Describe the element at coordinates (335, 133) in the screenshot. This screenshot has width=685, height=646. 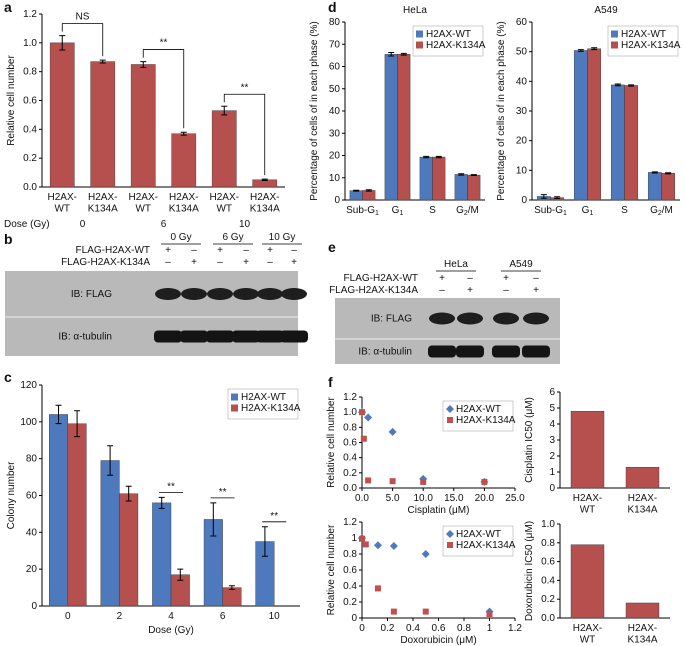
I see `y-tick-label: 30` at that location.